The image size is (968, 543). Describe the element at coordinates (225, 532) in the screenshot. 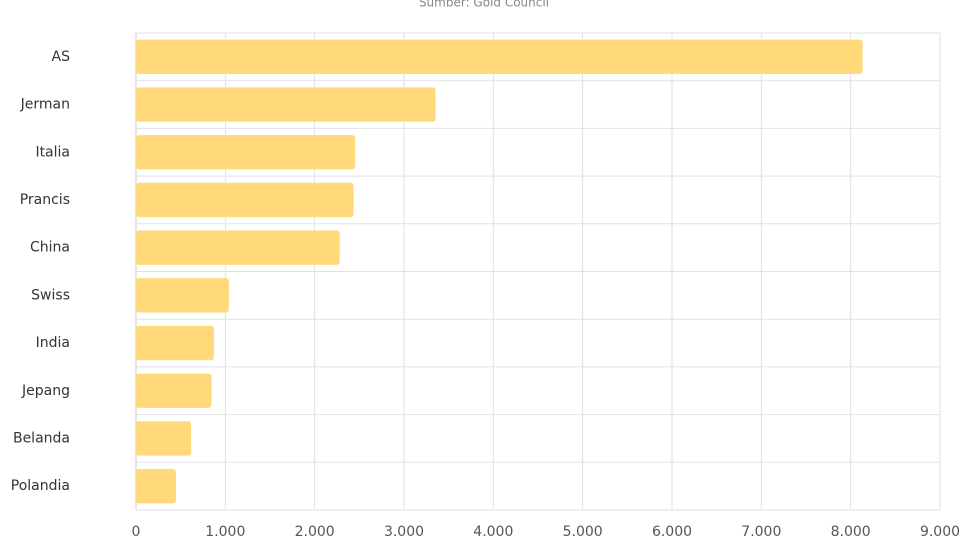

I see `x-tick-label: 1.000` at that location.